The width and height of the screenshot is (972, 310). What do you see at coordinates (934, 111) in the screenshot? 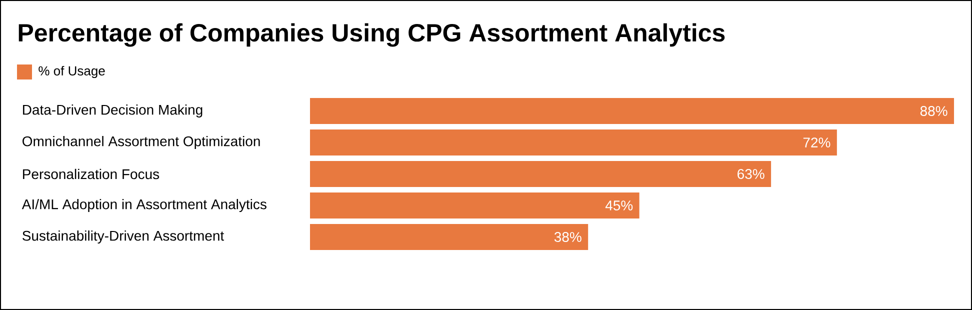
I see `data-label: 88%` at bounding box center [934, 111].